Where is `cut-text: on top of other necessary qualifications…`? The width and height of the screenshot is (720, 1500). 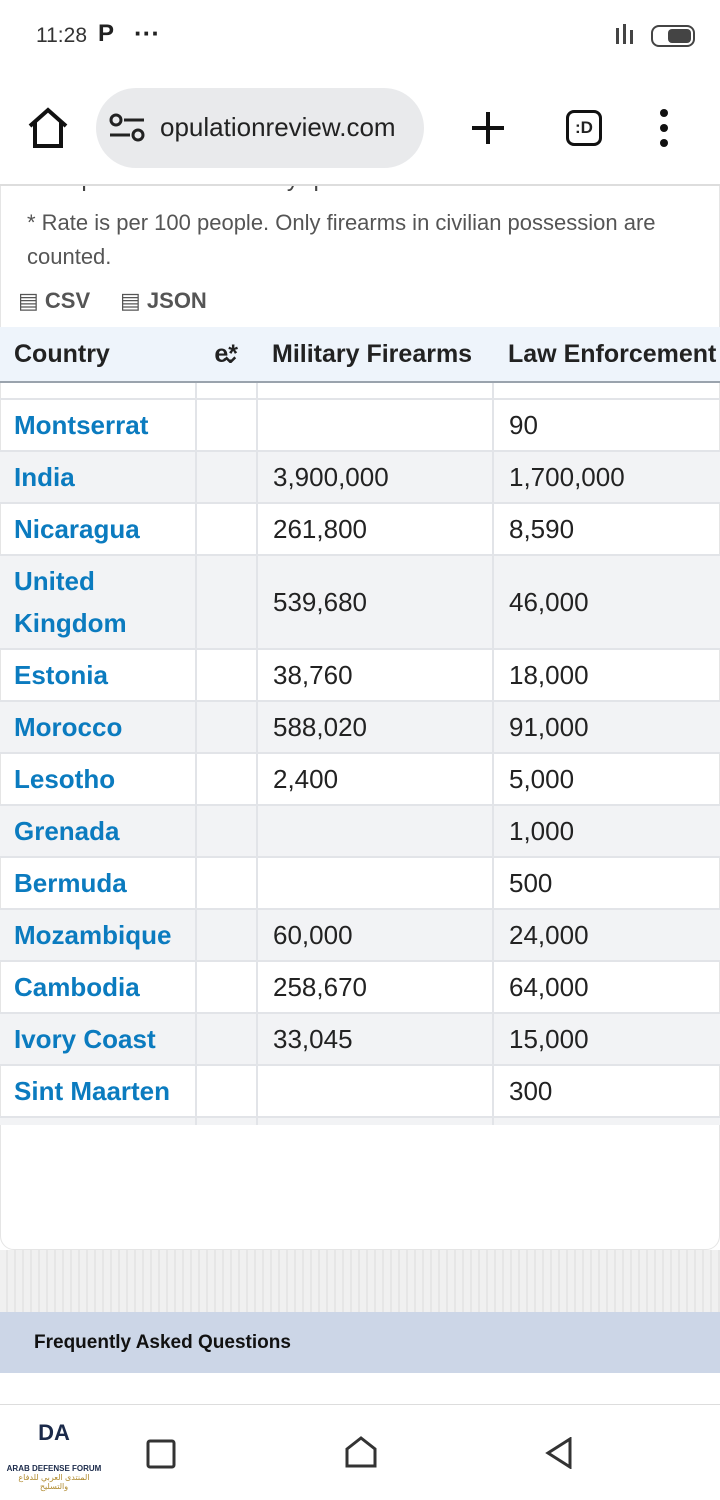
cut-text: on top of other necessary qualifications… is located at coordinates (239, 189).